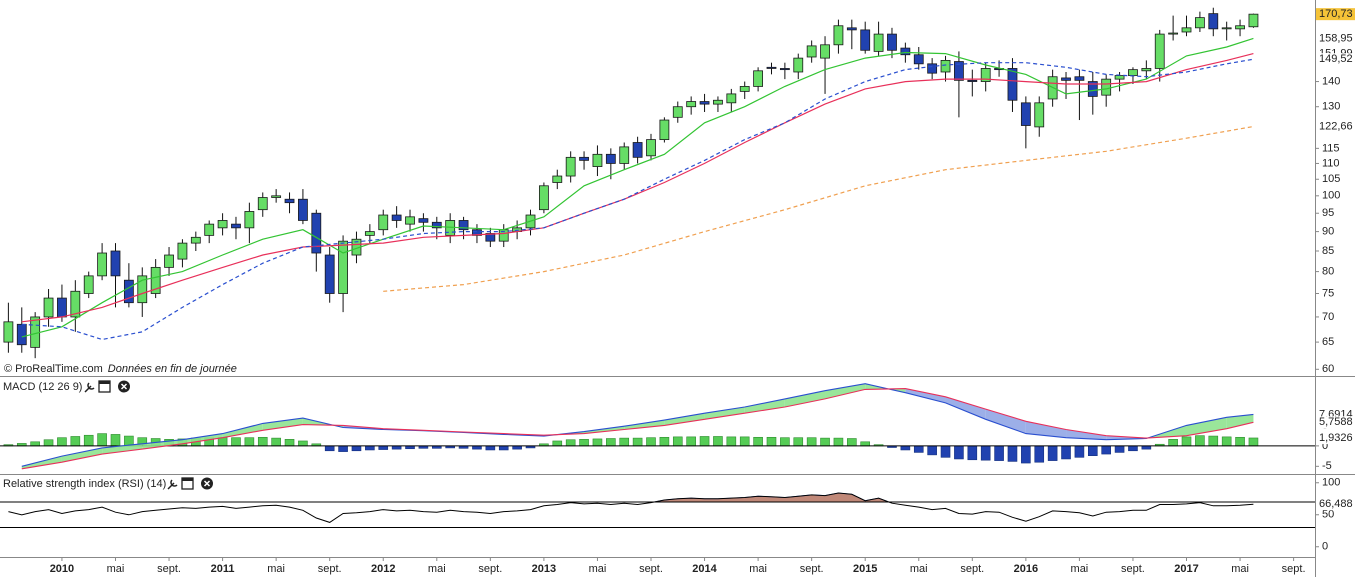 The image size is (1355, 577). I want to click on y-tick-label: 115, so click(1331, 148).